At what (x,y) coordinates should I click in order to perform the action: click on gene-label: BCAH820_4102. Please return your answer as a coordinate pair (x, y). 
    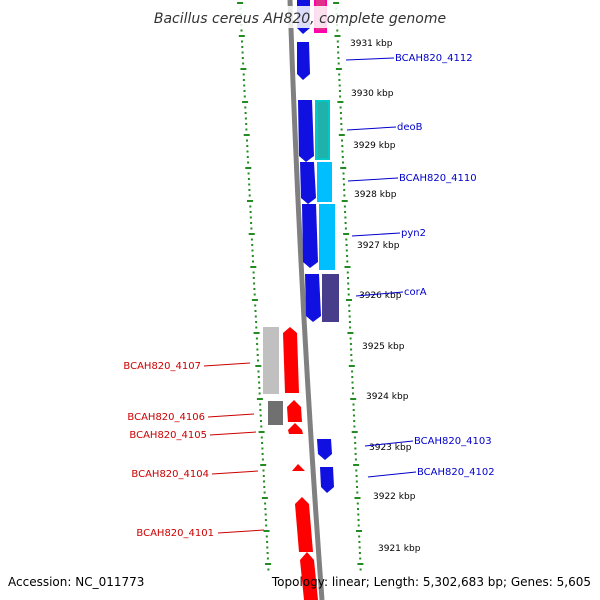
    Looking at the image, I should click on (456, 472).